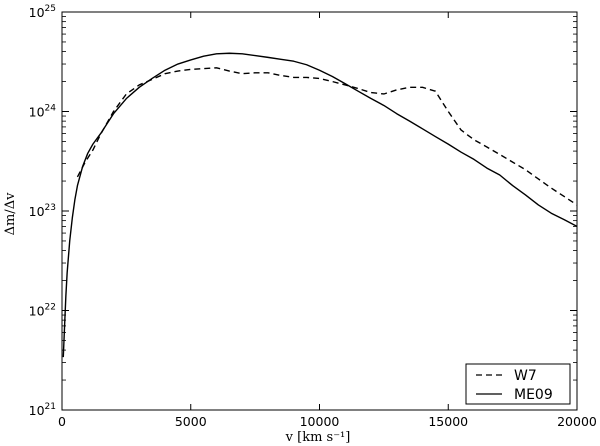  What do you see at coordinates (43, 112) in the screenshot?
I see `y-tick-label: 1024` at bounding box center [43, 112].